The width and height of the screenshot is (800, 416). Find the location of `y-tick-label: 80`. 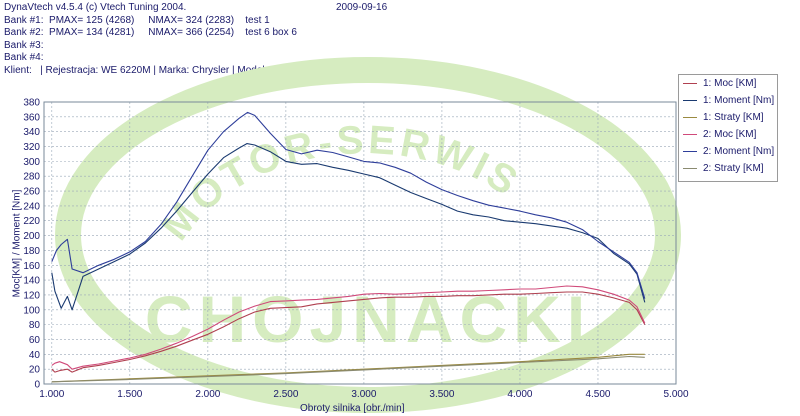

y-tick-label: 80 is located at coordinates (35, 325).